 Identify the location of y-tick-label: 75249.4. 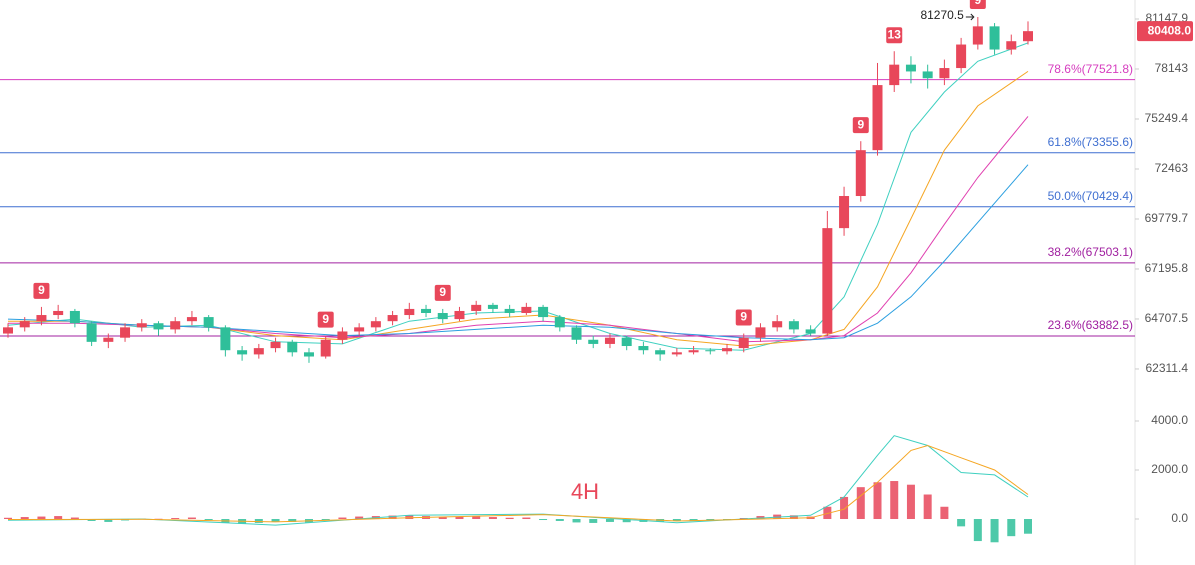
(1167, 118).